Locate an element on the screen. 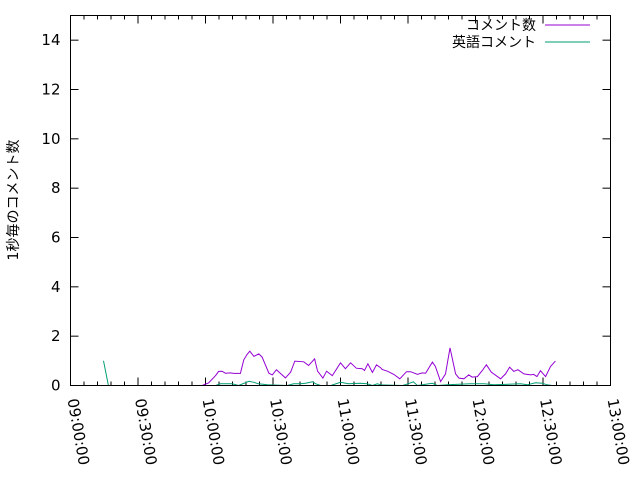 The height and width of the screenshot is (480, 640). x-tick-label: 12:30:00 is located at coordinates (550, 431).